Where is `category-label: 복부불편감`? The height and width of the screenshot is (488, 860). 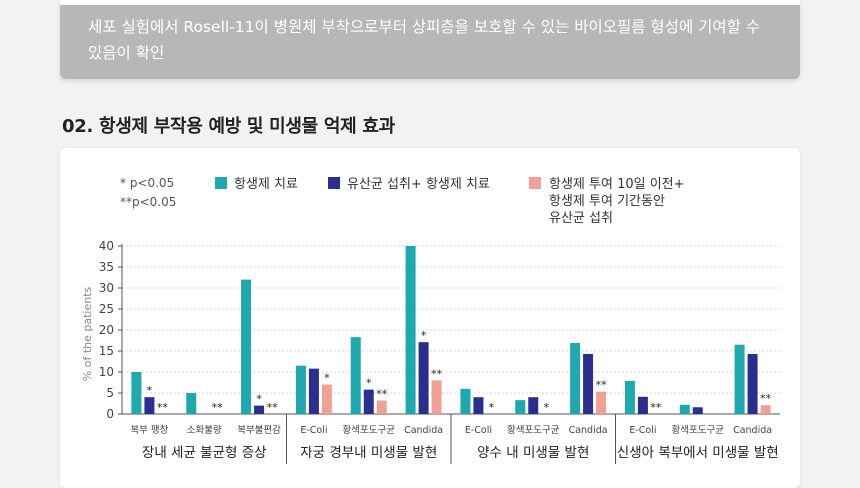
category-label: 복부불편감 is located at coordinates (259, 430).